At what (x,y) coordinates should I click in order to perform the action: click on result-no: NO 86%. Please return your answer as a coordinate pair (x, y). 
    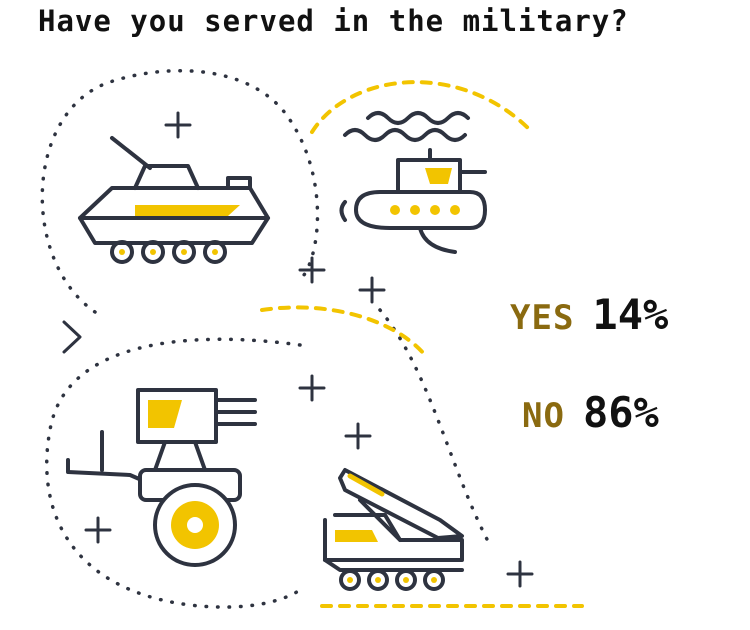
    Looking at the image, I should click on (620, 412).